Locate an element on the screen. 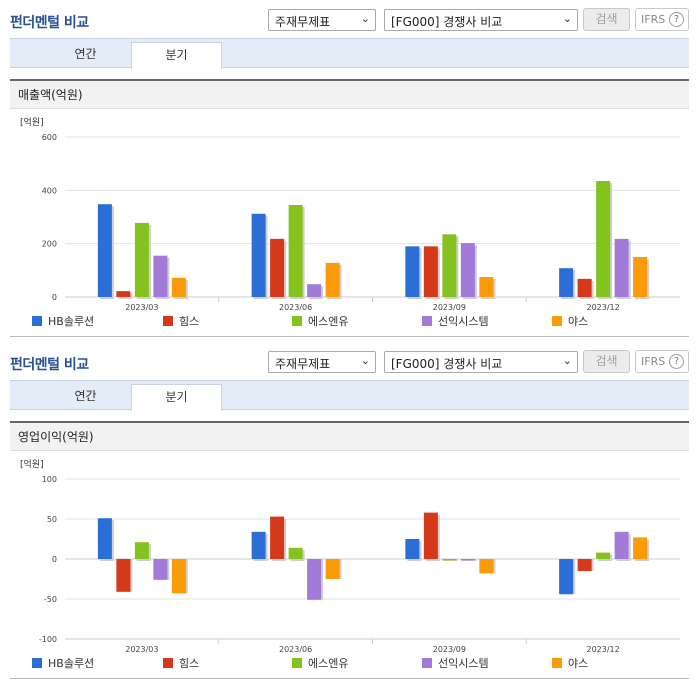  legend-label: 야스 is located at coordinates (578, 663).